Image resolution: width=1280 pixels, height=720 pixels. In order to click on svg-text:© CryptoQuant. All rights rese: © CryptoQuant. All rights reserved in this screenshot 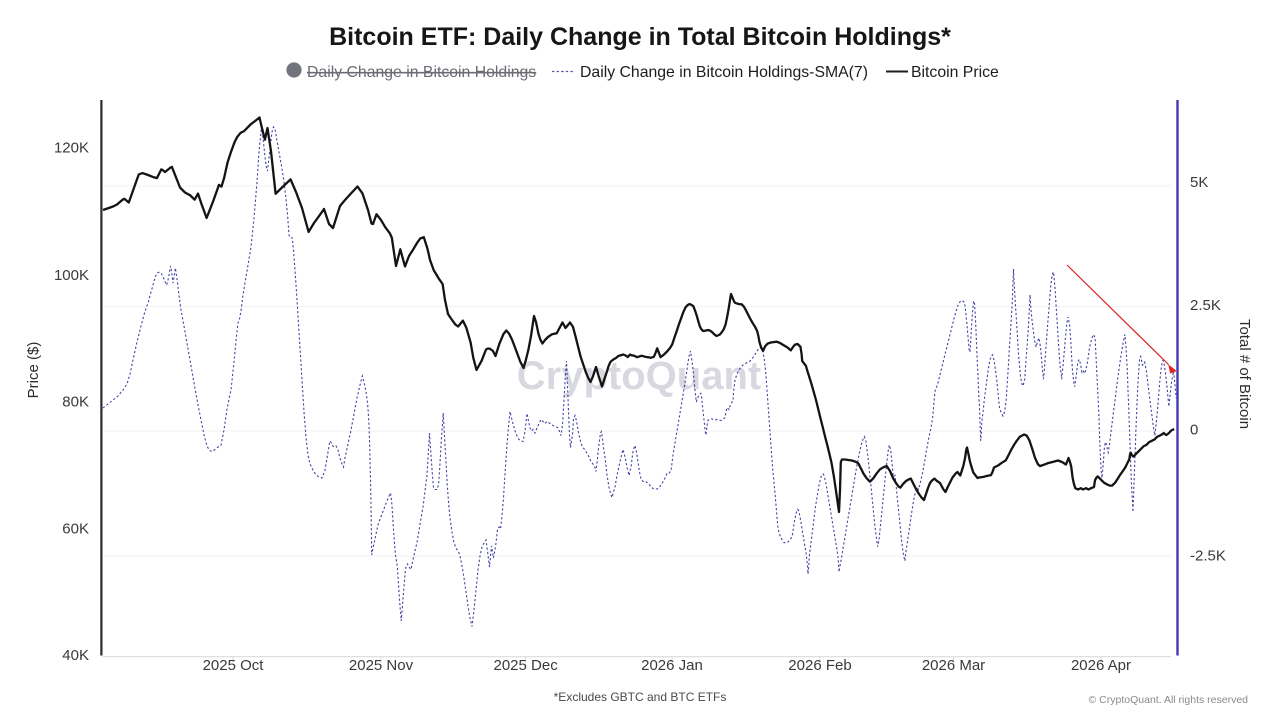, I will do `click(1169, 700)`.